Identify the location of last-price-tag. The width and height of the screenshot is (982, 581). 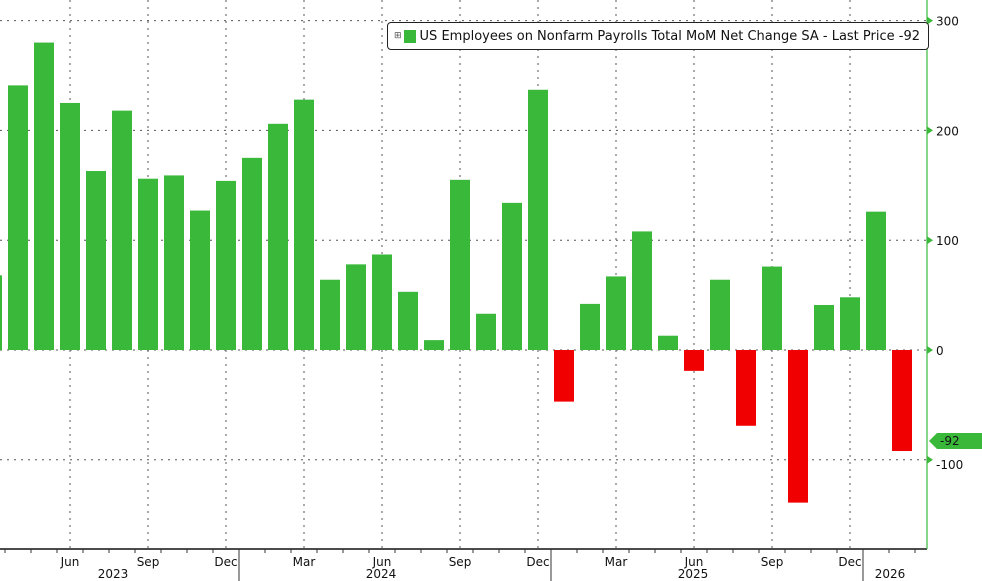
(955, 441).